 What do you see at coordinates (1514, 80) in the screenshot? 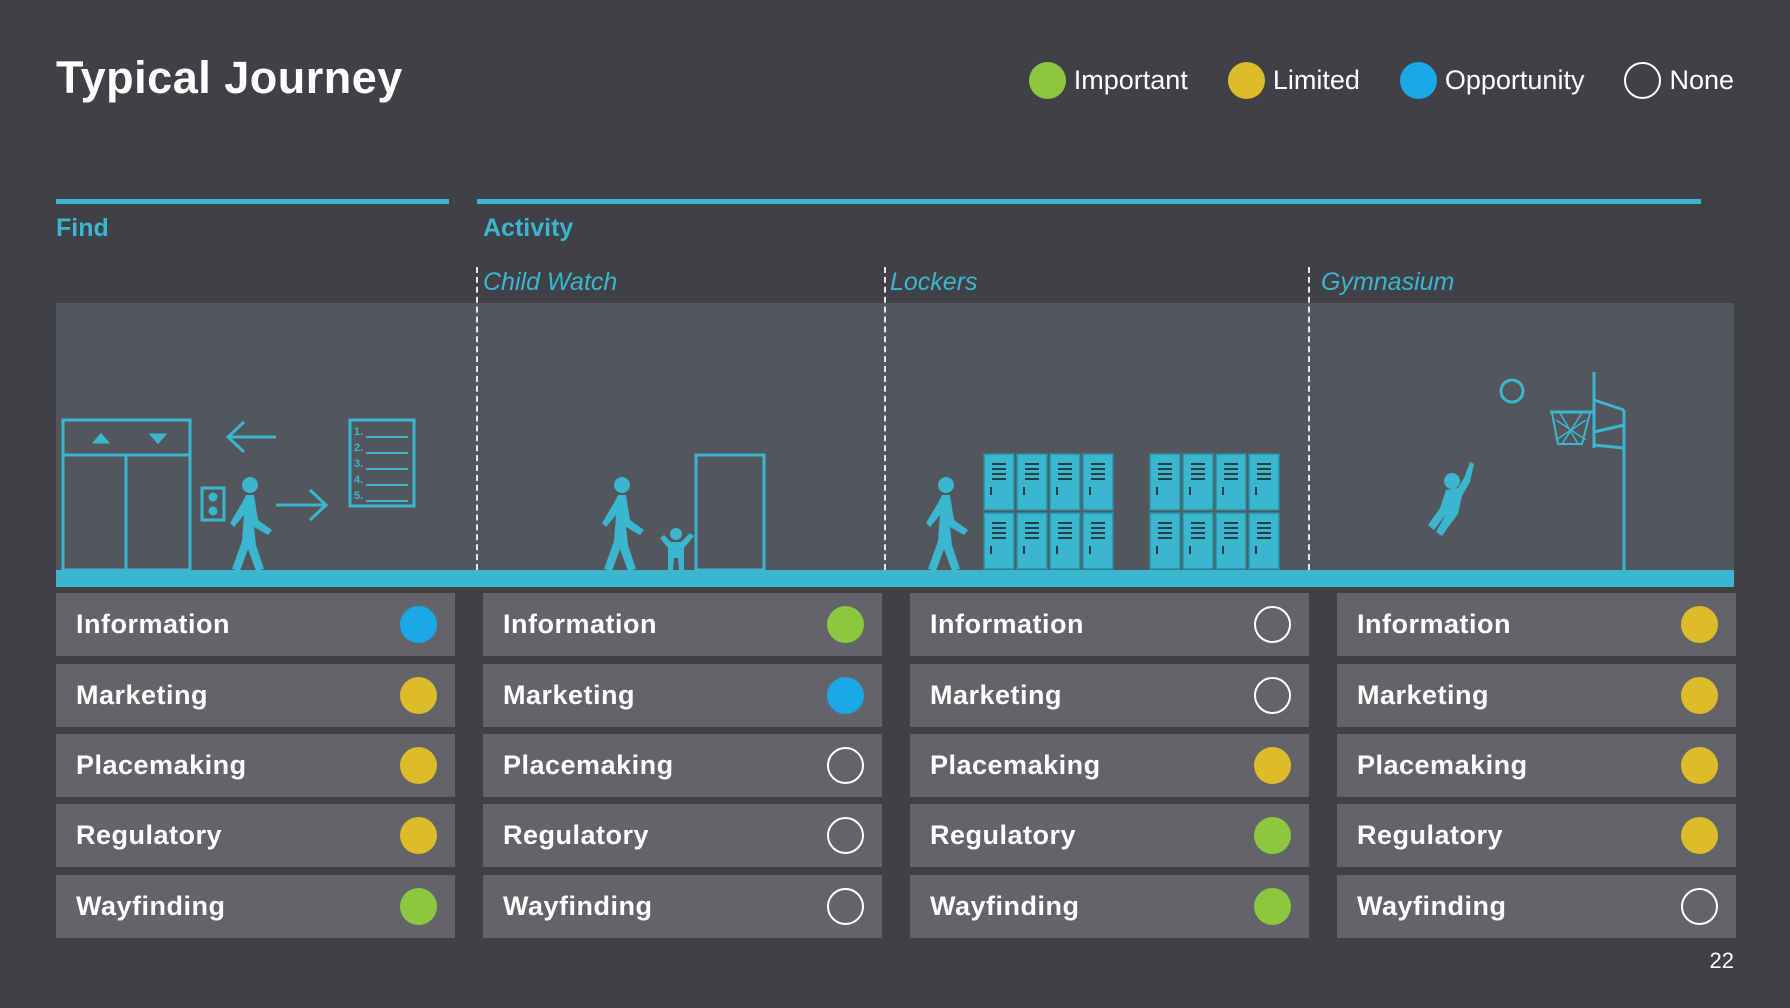
I see `legend-label: Opportunity` at bounding box center [1514, 80].